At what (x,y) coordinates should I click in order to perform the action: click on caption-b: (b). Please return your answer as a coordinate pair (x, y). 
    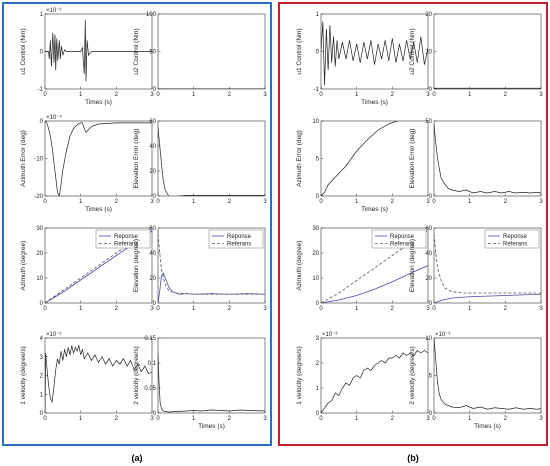
    Looking at the image, I should click on (413, 458).